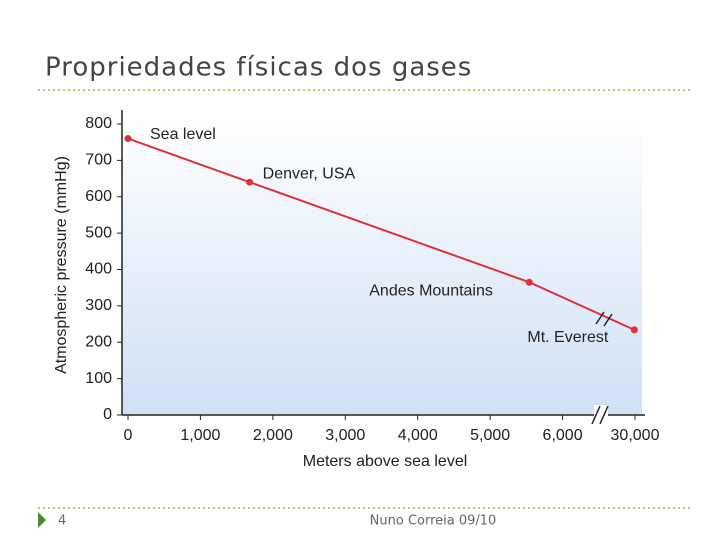 The image size is (728, 546). I want to click on slide-title: Propriedades físicas dos gases, so click(258, 68).